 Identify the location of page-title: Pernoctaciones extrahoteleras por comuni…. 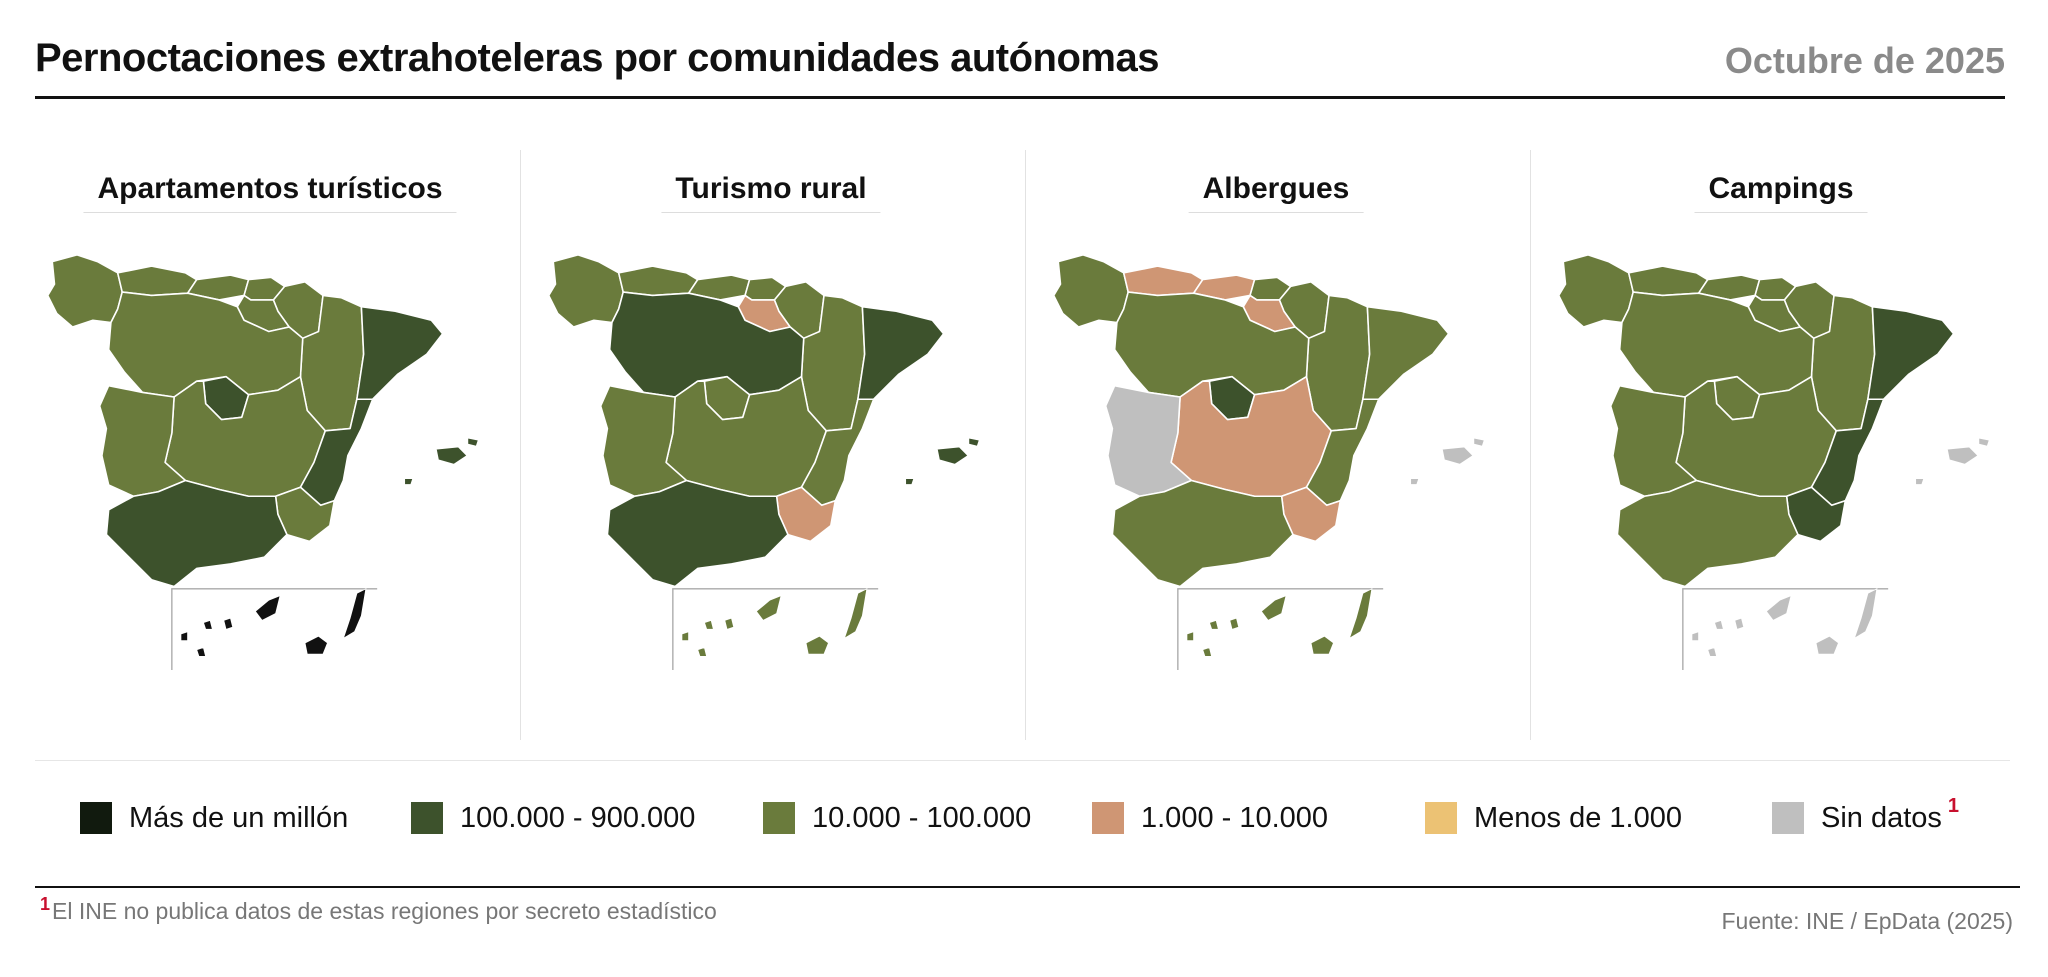
(597, 58).